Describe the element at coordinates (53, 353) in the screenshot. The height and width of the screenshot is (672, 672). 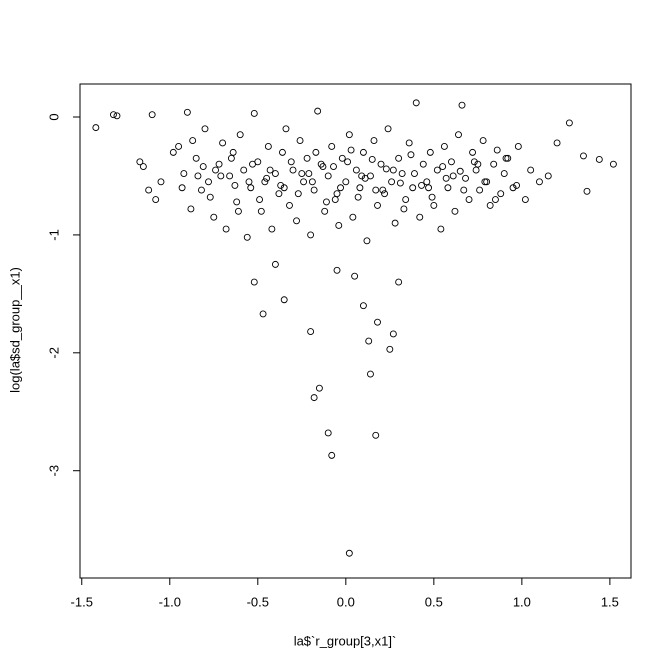
I see `y-tick-label: -2` at that location.